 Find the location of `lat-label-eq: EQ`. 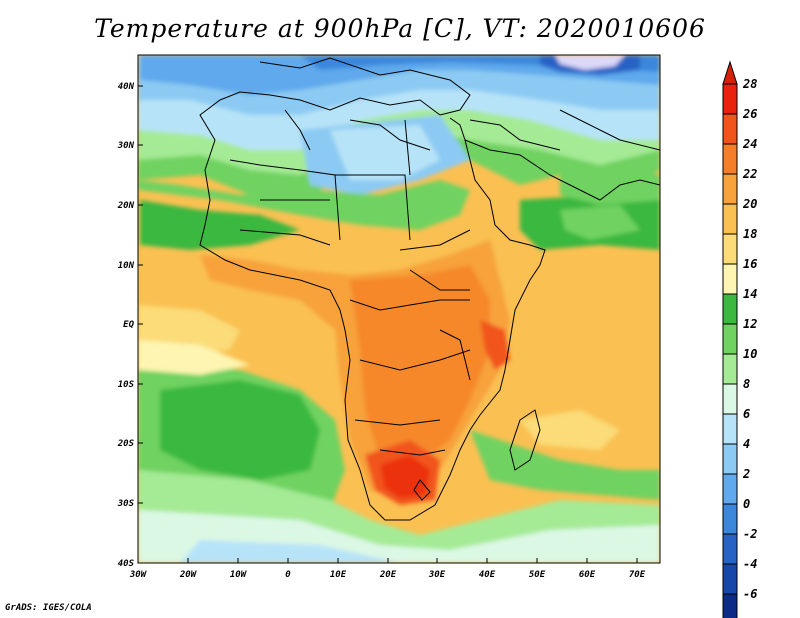

lat-label-eq: EQ is located at coordinates (128, 325).